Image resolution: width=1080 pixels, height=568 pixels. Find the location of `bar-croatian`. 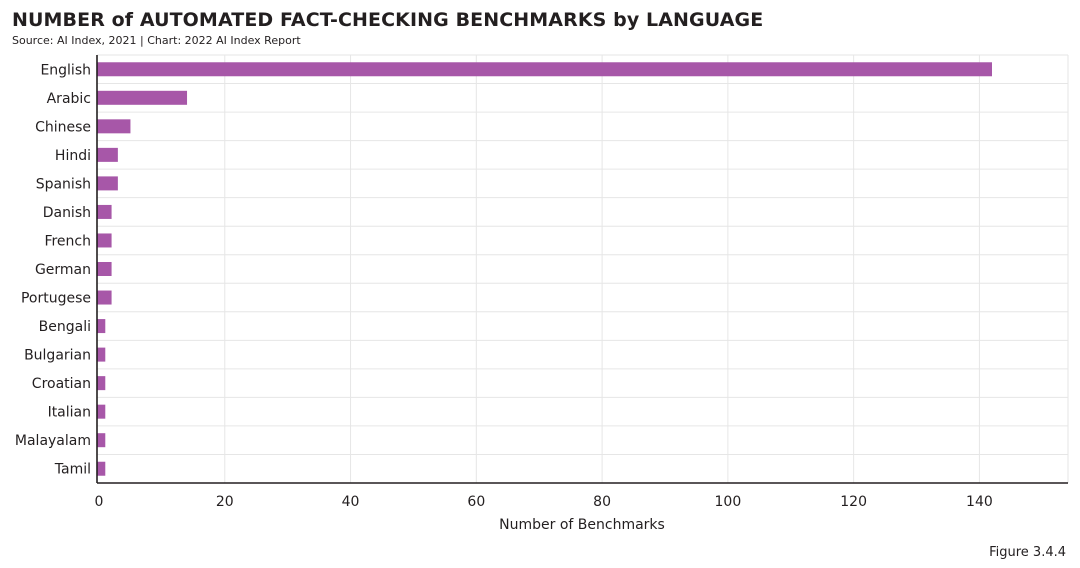

bar-croatian is located at coordinates (101, 383).